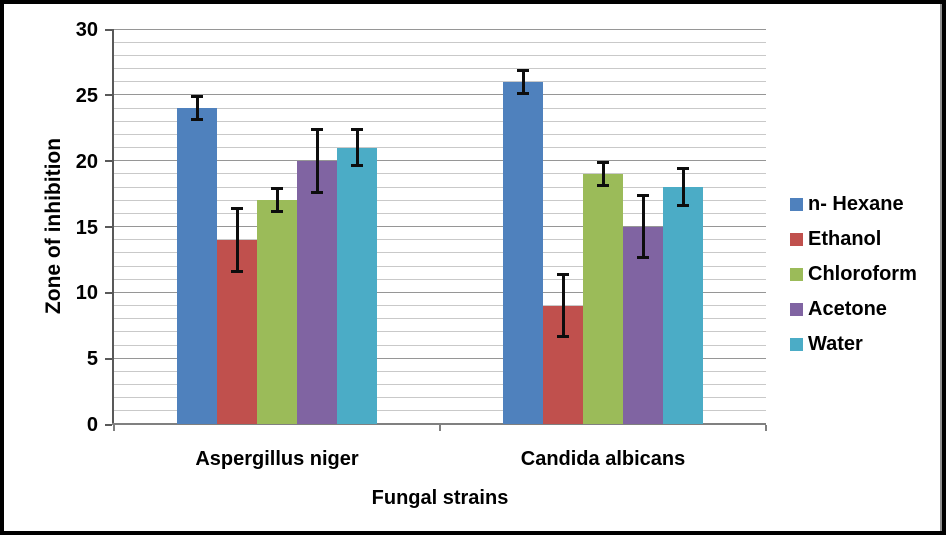 Image resolution: width=946 pixels, height=535 pixels. Describe the element at coordinates (845, 239) in the screenshot. I see `legend-label: Ethanol` at that location.